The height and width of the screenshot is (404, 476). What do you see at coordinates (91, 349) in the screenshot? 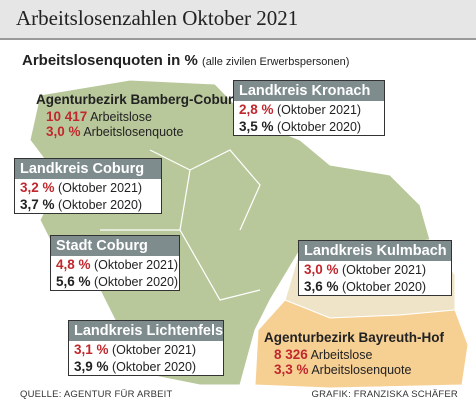
I see `value: 3,1 %` at bounding box center [91, 349].